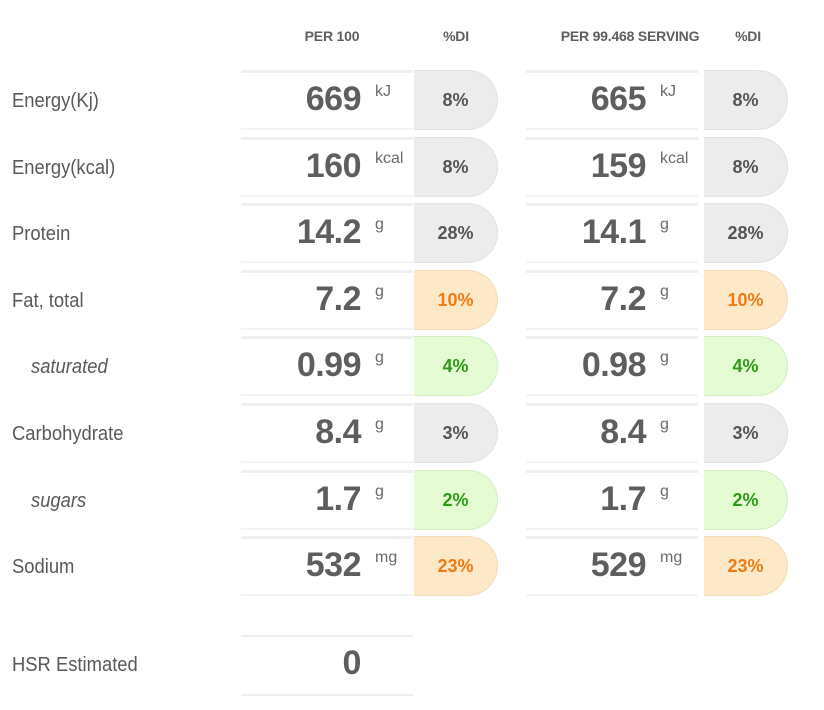  Describe the element at coordinates (327, 665) in the screenshot. I see `hsr-cell: 0` at that location.